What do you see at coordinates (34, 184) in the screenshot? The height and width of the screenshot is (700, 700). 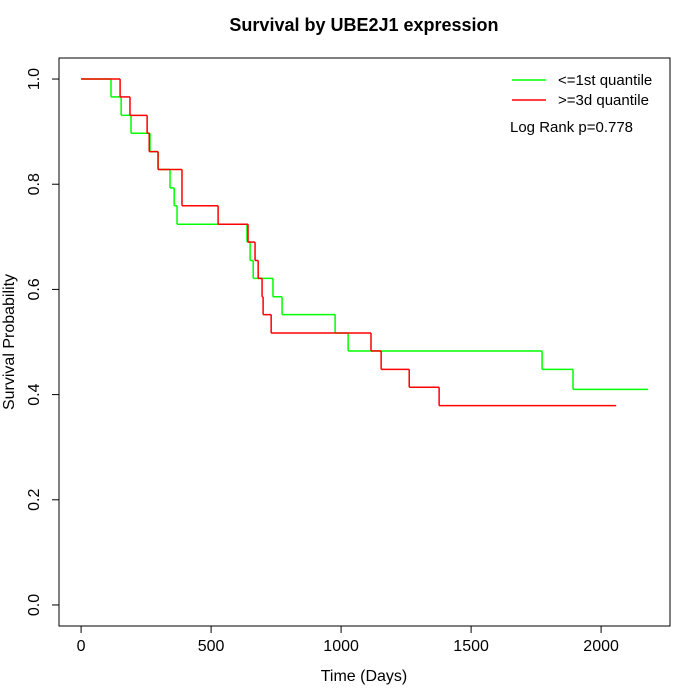 I see `y-tick-label: 0.8` at bounding box center [34, 184].